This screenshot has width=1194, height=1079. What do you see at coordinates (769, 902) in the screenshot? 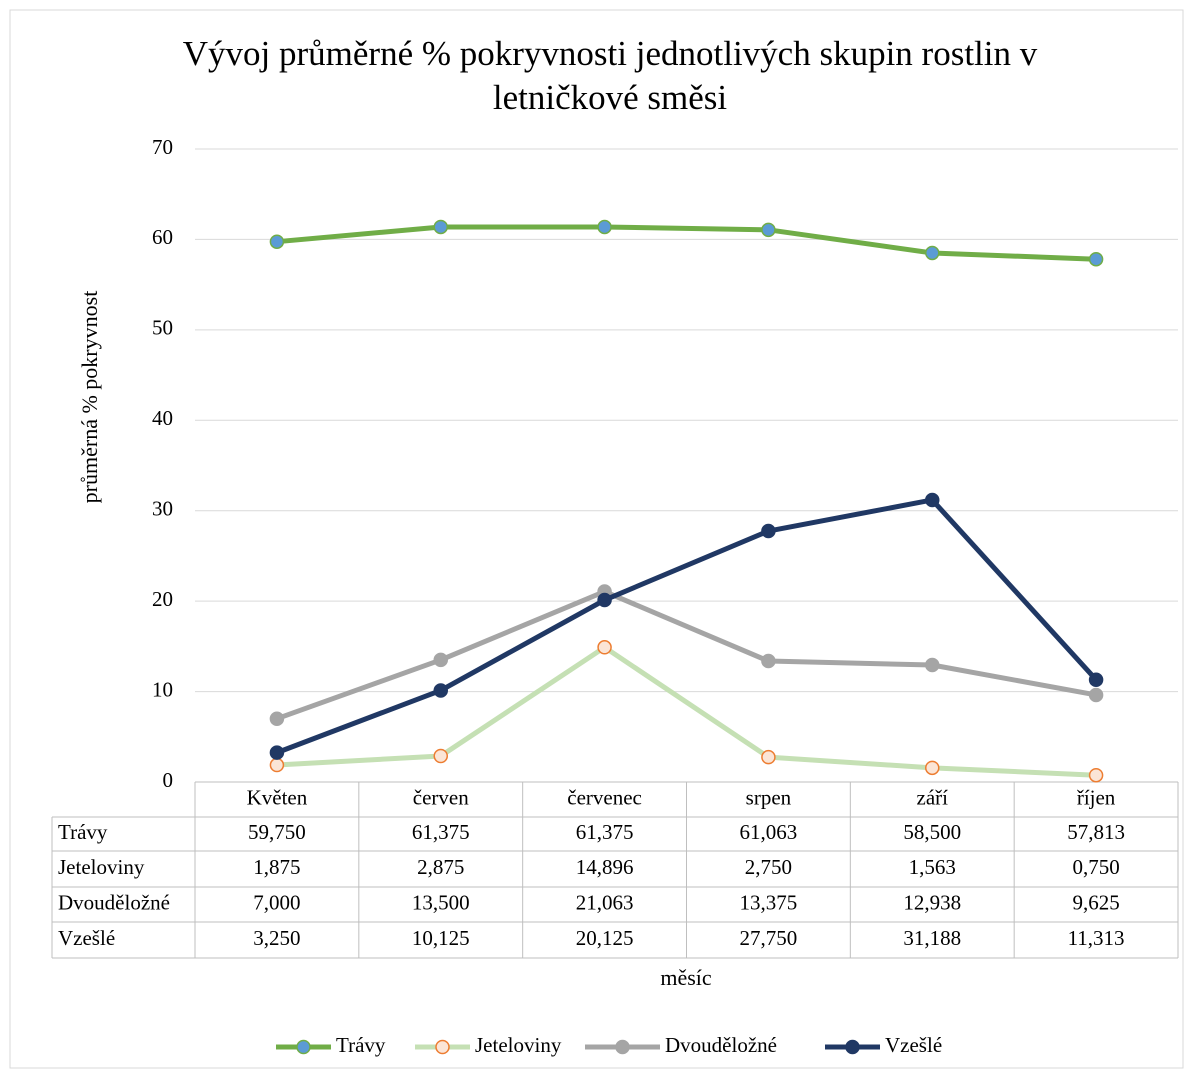
I see `table-cell: 13,375` at bounding box center [769, 902].